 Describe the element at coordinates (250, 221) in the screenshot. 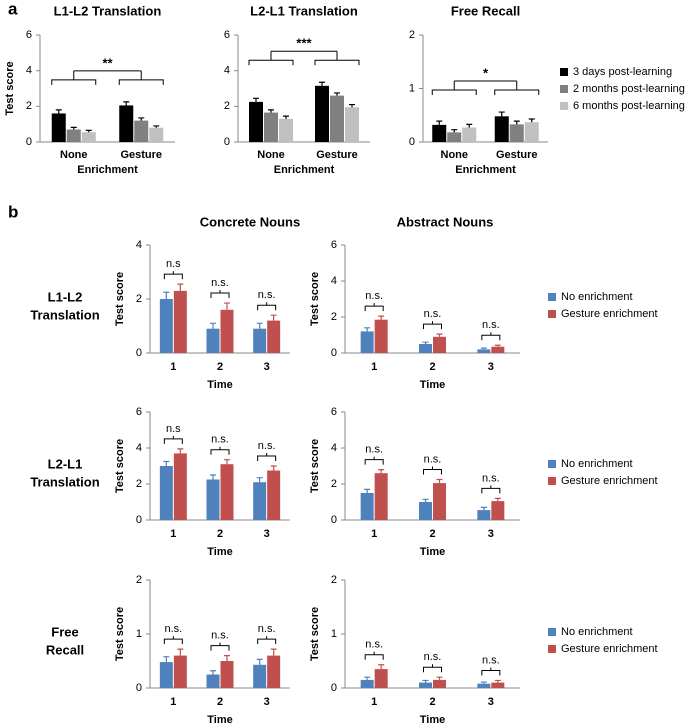

I see `column-title: Concrete Nouns` at that location.